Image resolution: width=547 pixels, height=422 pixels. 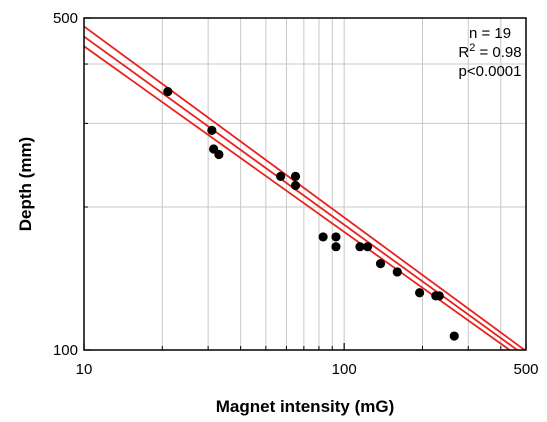 I want to click on stats-line: p<0.0001, so click(x=490, y=71).